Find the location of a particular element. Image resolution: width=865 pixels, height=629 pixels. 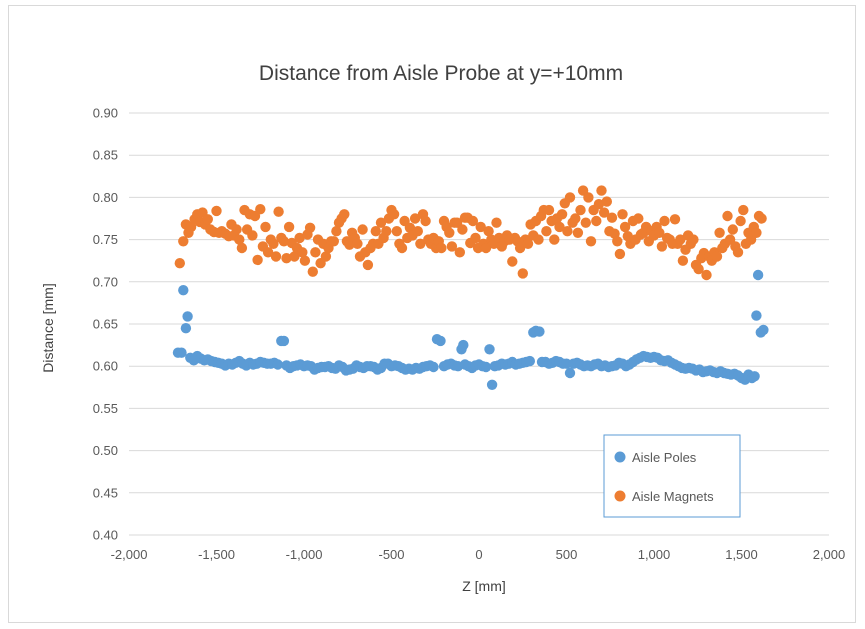

x-tick-label: 500 is located at coordinates (567, 554).